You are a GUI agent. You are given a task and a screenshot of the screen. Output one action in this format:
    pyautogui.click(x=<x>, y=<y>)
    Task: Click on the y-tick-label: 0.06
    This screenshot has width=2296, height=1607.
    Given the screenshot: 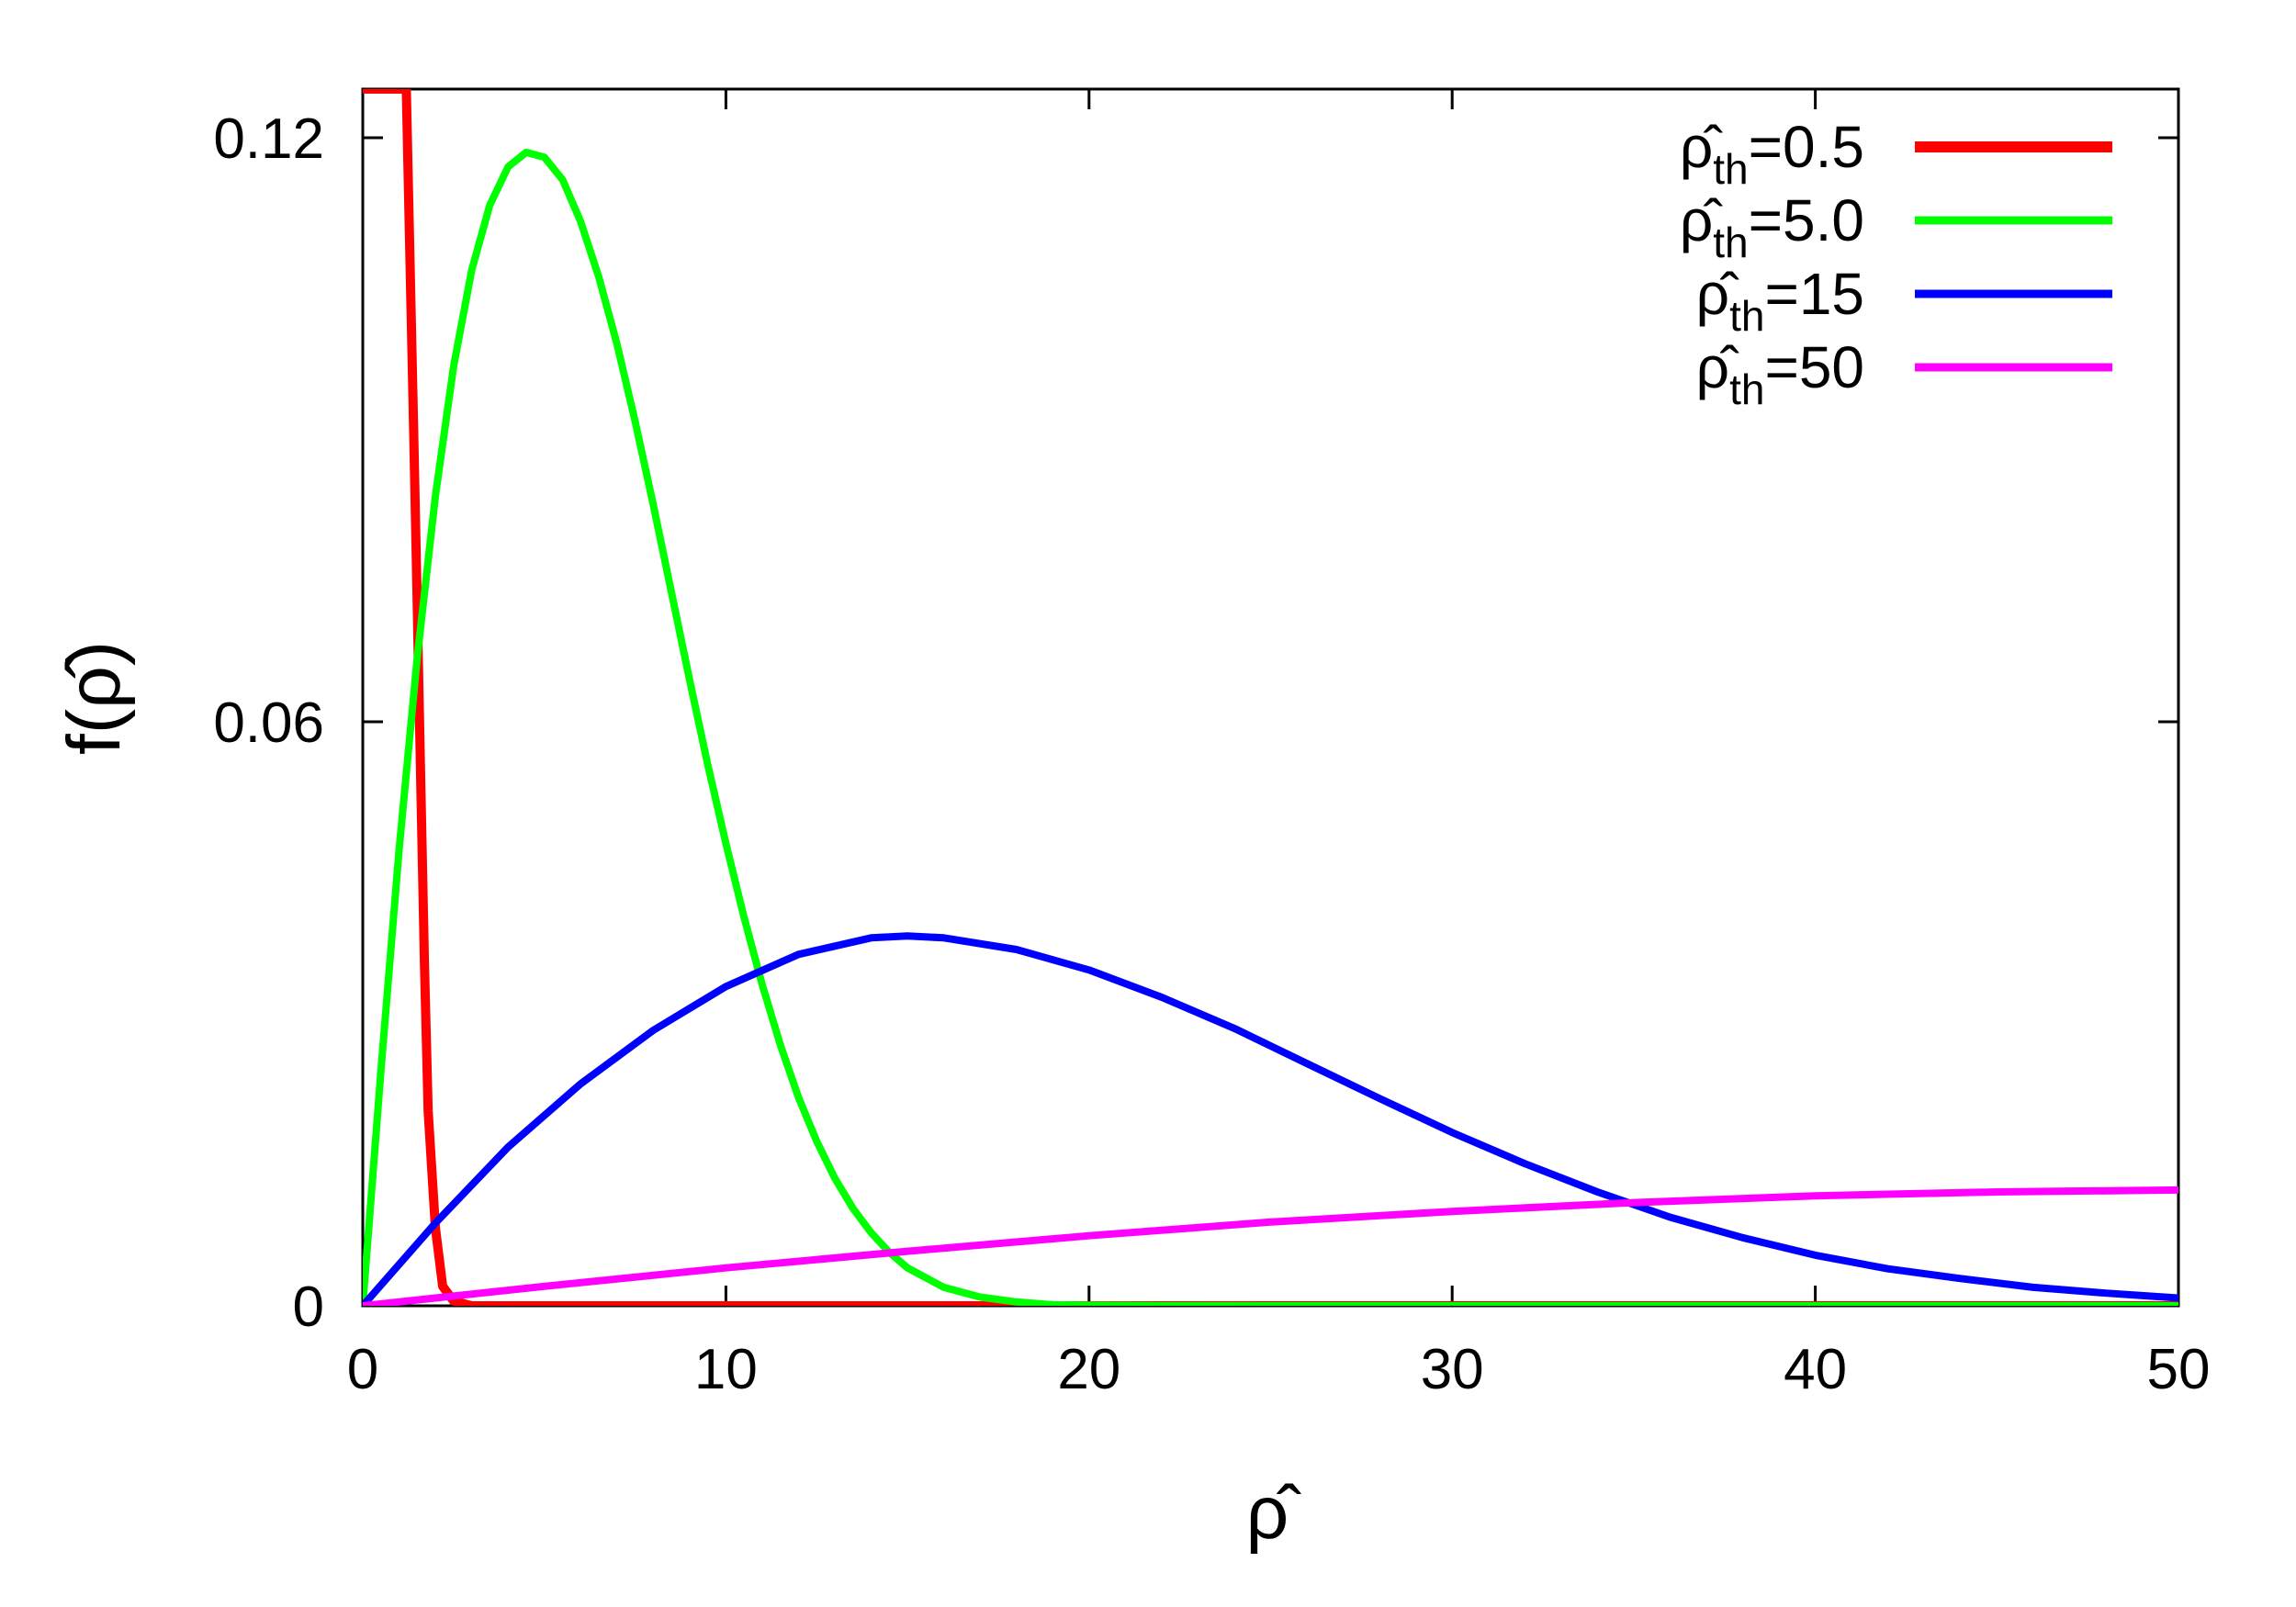 What is the action you would take?
    pyautogui.click(x=268, y=723)
    